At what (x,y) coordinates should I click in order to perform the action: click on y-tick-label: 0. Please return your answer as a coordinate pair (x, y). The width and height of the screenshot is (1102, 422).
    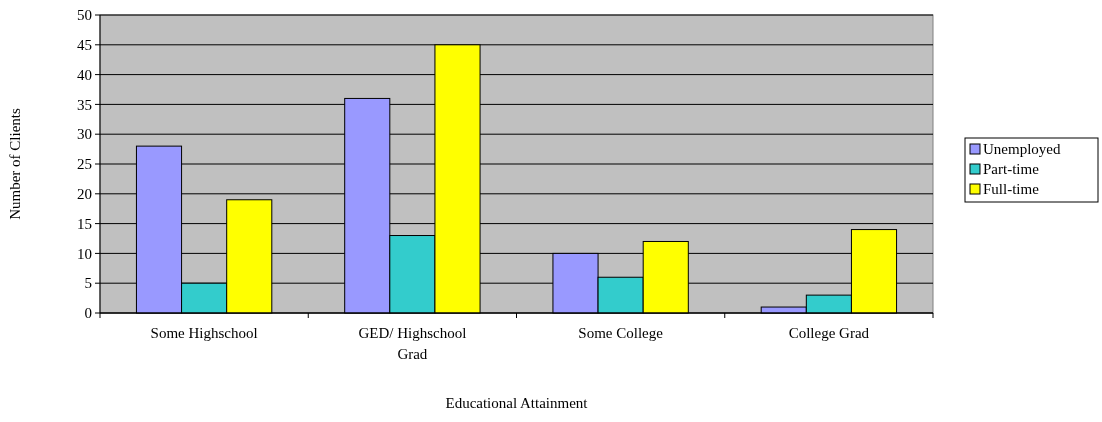
    Looking at the image, I should click on (88, 313).